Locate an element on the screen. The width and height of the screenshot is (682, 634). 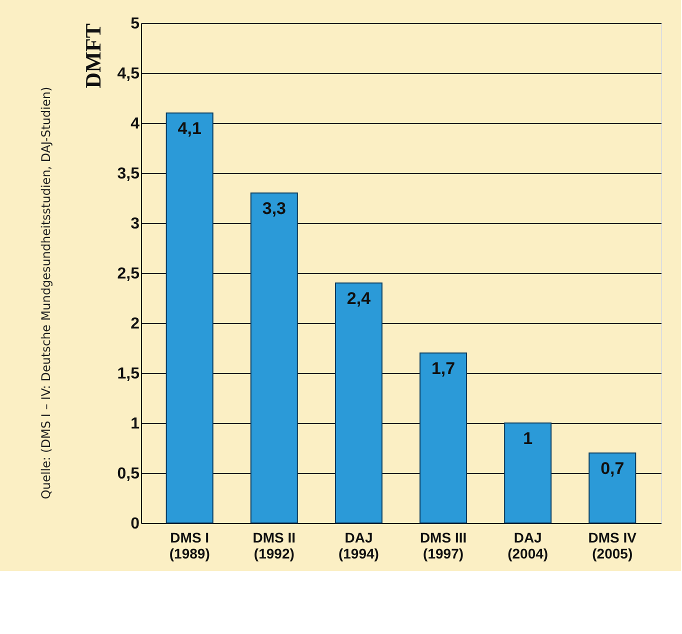
data-label: 4,1 is located at coordinates (190, 128).